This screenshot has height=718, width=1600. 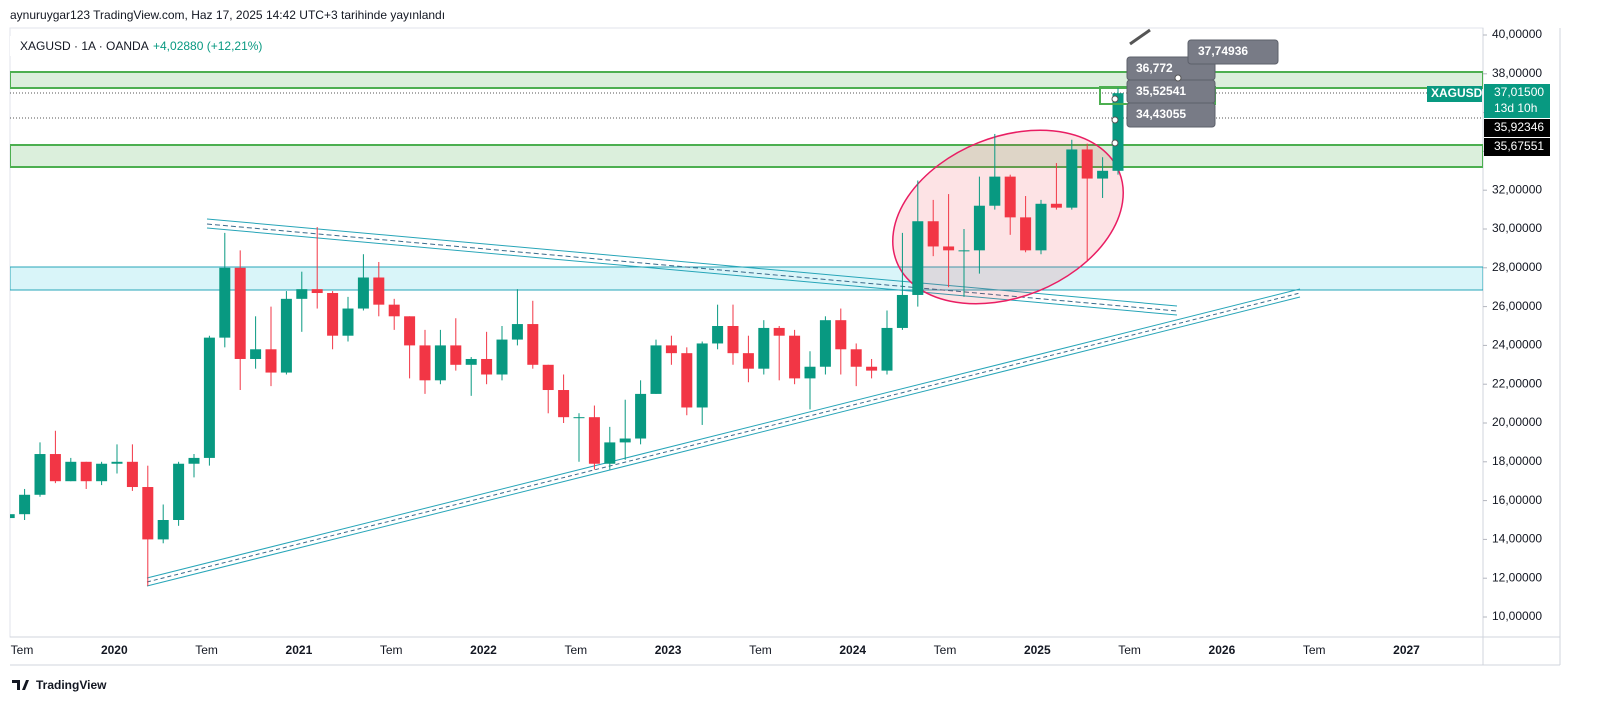 I want to click on x-tick-label: 2024, so click(x=852, y=650).